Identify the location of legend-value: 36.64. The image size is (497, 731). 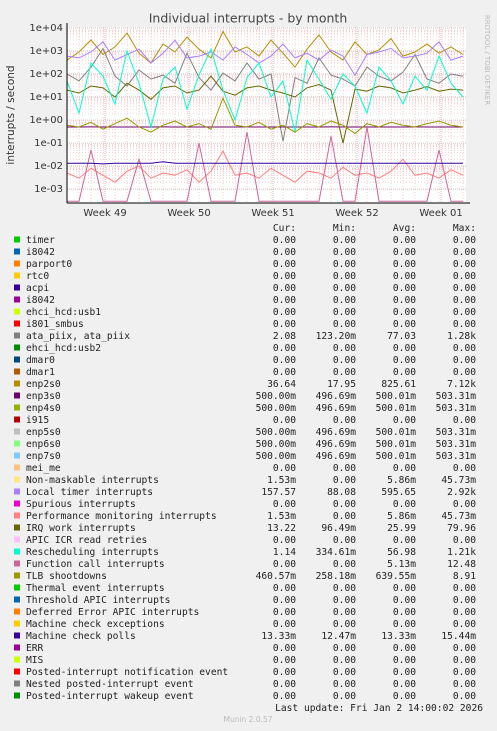
(281, 384).